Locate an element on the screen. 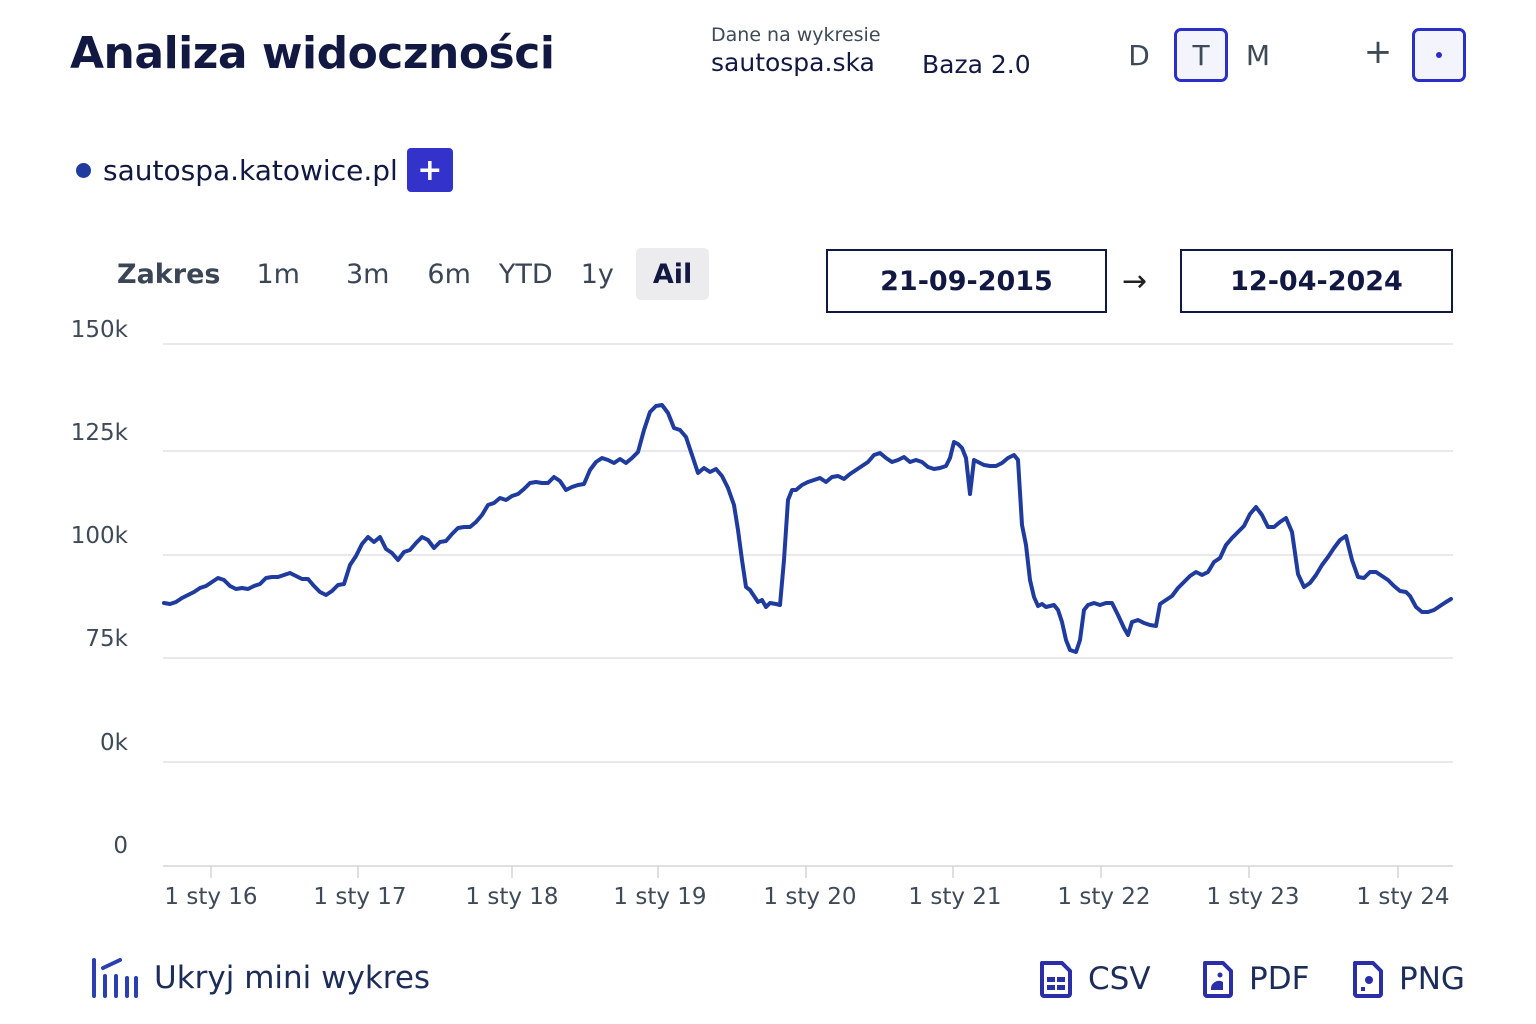  legend: sautospa.katowice.pl + is located at coordinates (264, 170).